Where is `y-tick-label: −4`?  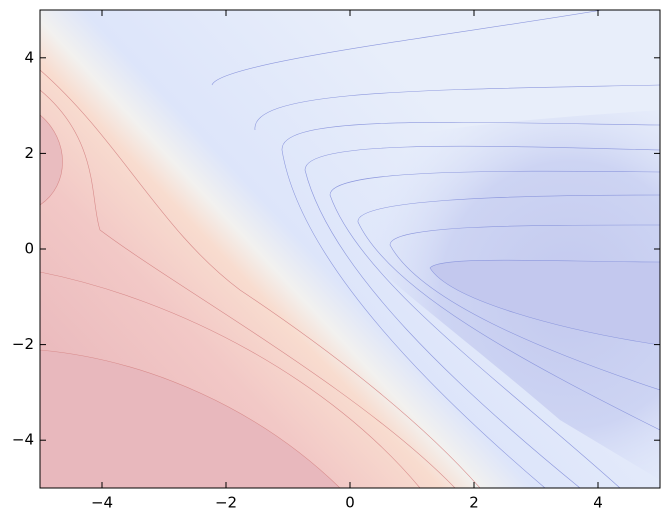
y-tick-label: −4 is located at coordinates (23, 440).